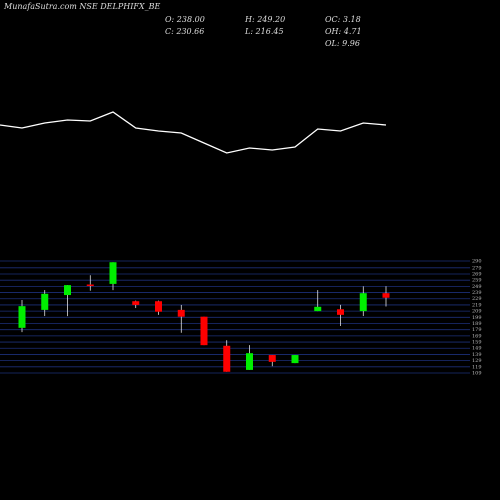 The height and width of the screenshot is (500, 500). What do you see at coordinates (477, 336) in the screenshot?
I see `y-tick-label: 169` at bounding box center [477, 336].